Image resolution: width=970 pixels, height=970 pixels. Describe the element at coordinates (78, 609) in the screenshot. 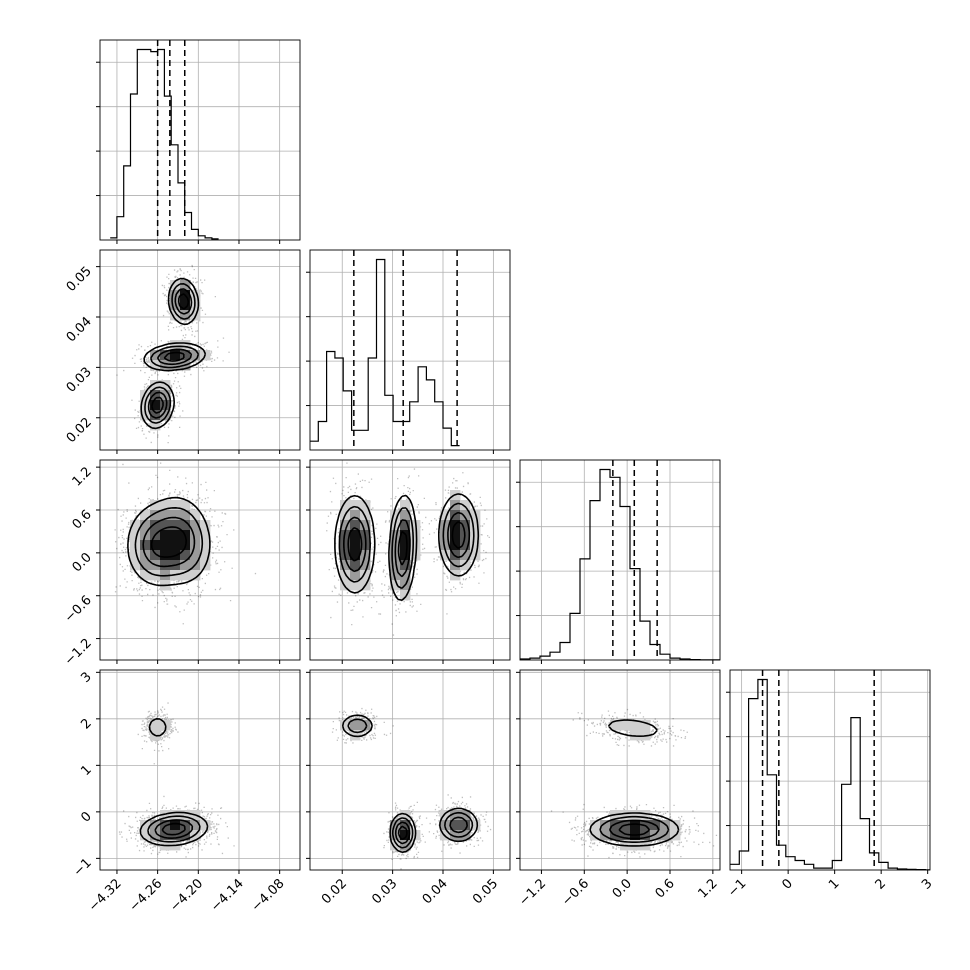

I see `ytick-label-2-1: −0.6` at that location.